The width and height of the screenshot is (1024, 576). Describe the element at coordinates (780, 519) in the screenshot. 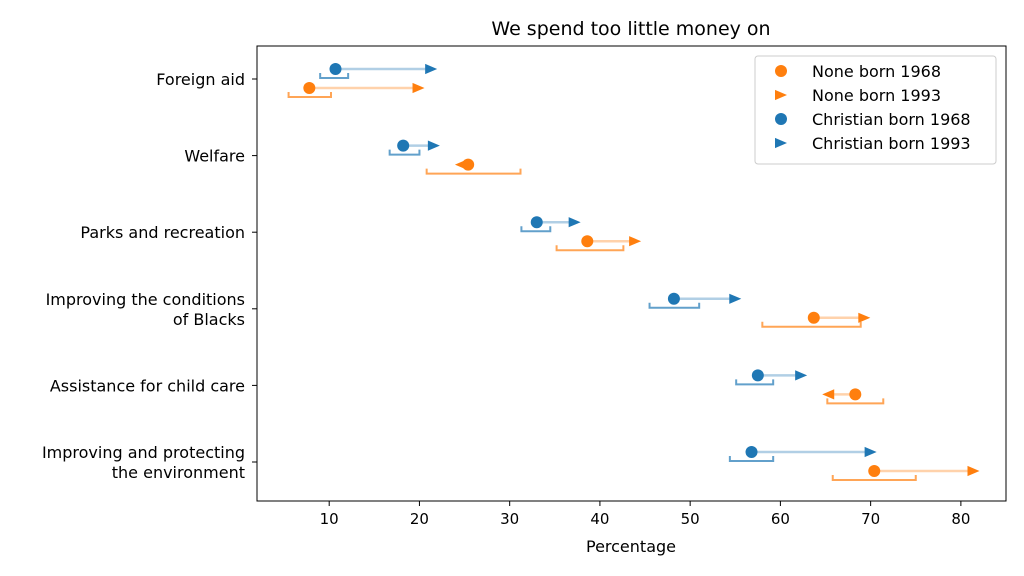

I see `x-tick-label: 60` at that location.